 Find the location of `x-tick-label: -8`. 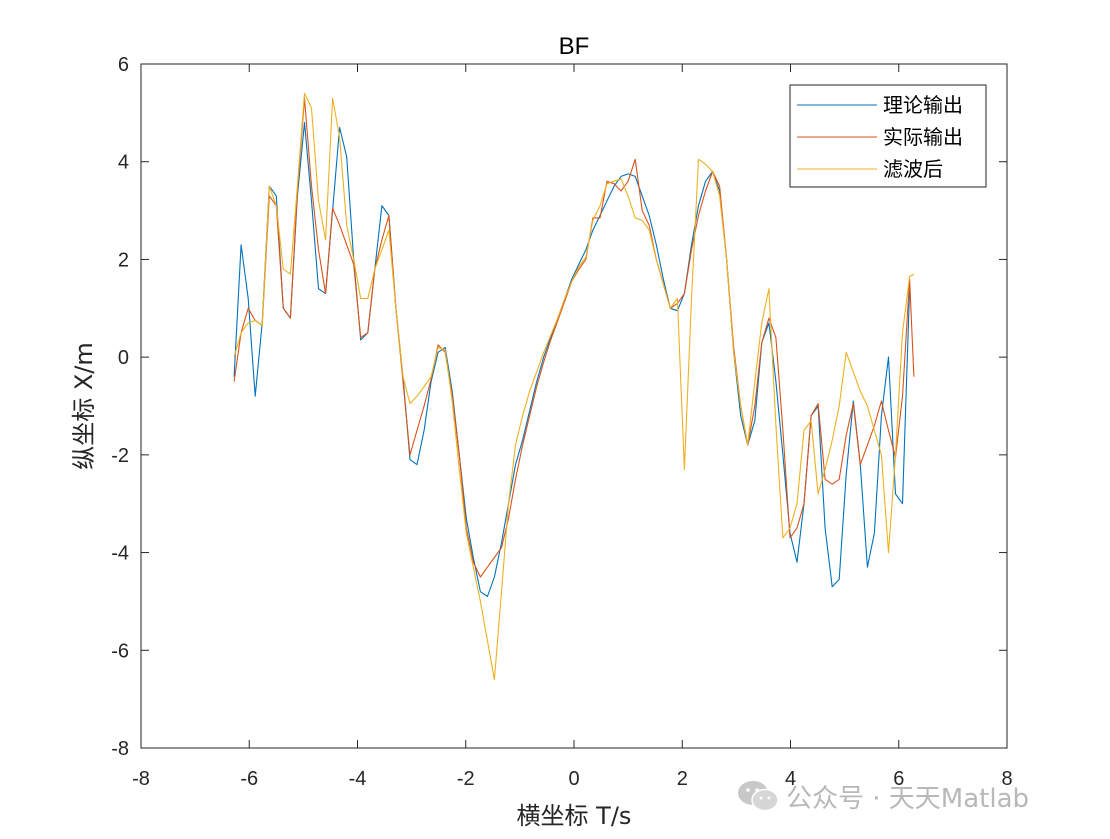

x-tick-label: -8 is located at coordinates (141, 779).